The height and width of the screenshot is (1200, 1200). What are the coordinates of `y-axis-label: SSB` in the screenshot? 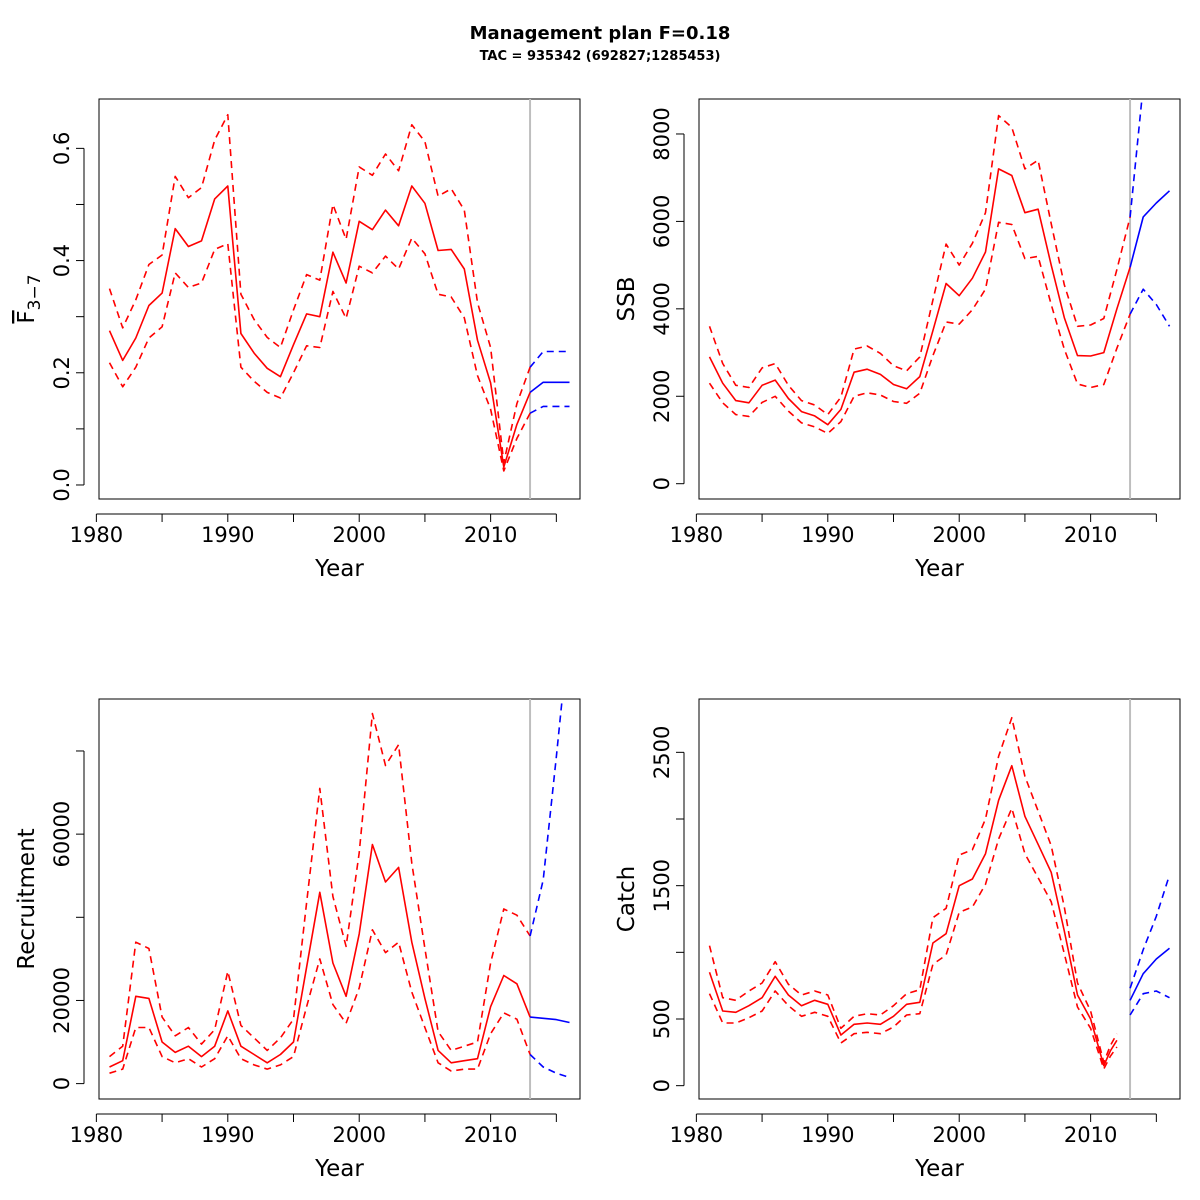 It's located at (627, 299).